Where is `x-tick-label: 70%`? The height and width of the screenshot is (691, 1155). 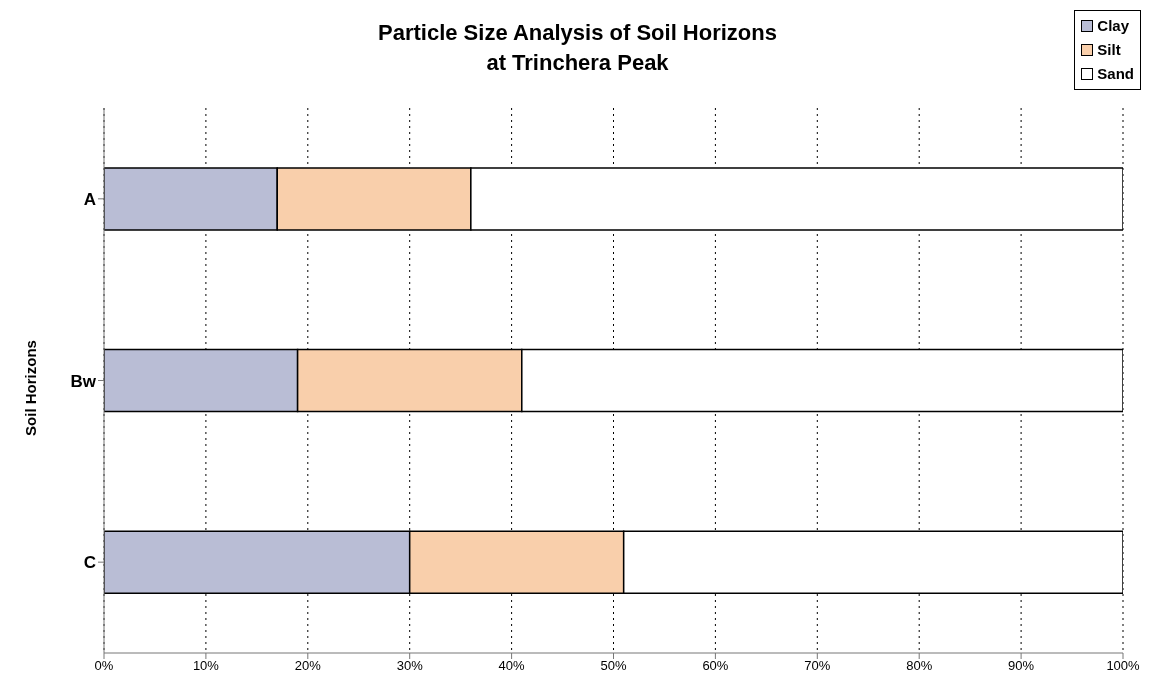 x-tick-label: 70% is located at coordinates (817, 666).